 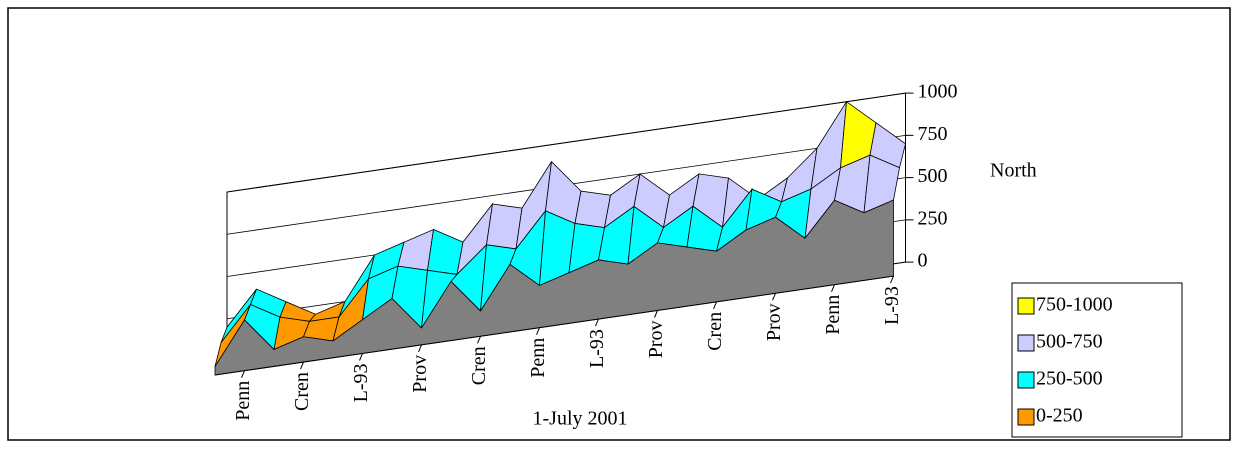 What do you see at coordinates (1059, 416) in the screenshot?
I see `legend-label: 0-250` at bounding box center [1059, 416].